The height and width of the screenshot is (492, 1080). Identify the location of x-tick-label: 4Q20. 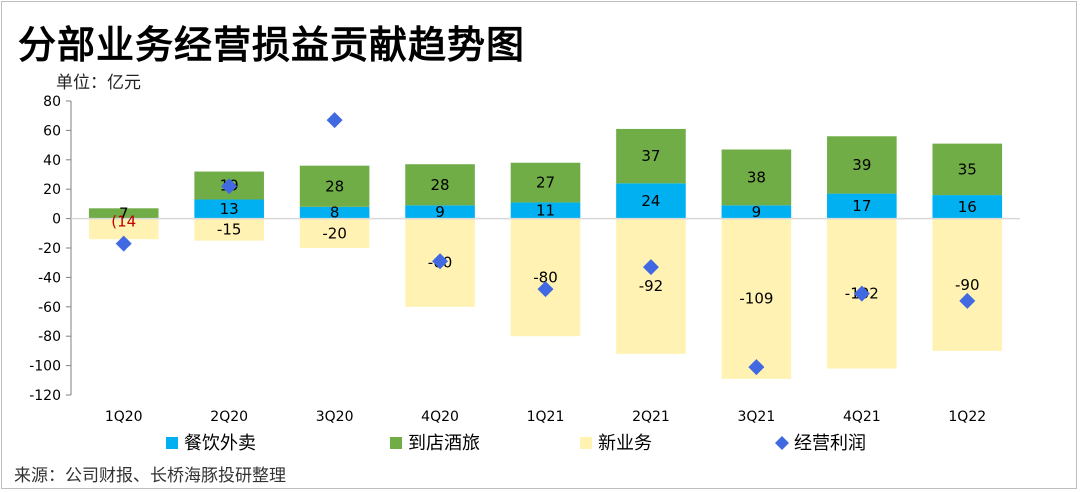
(440, 417).